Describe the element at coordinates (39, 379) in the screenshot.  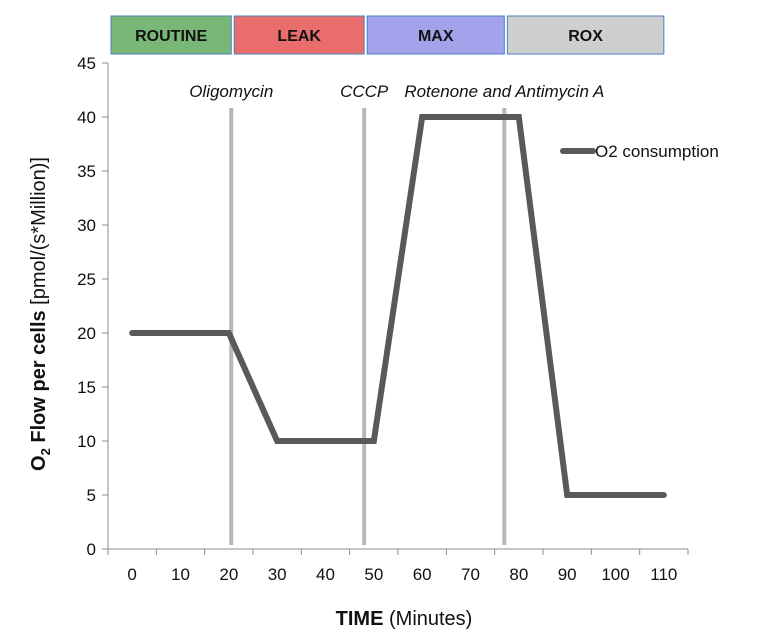
I see `y-axis-title-bold: Flow per cells` at that location.